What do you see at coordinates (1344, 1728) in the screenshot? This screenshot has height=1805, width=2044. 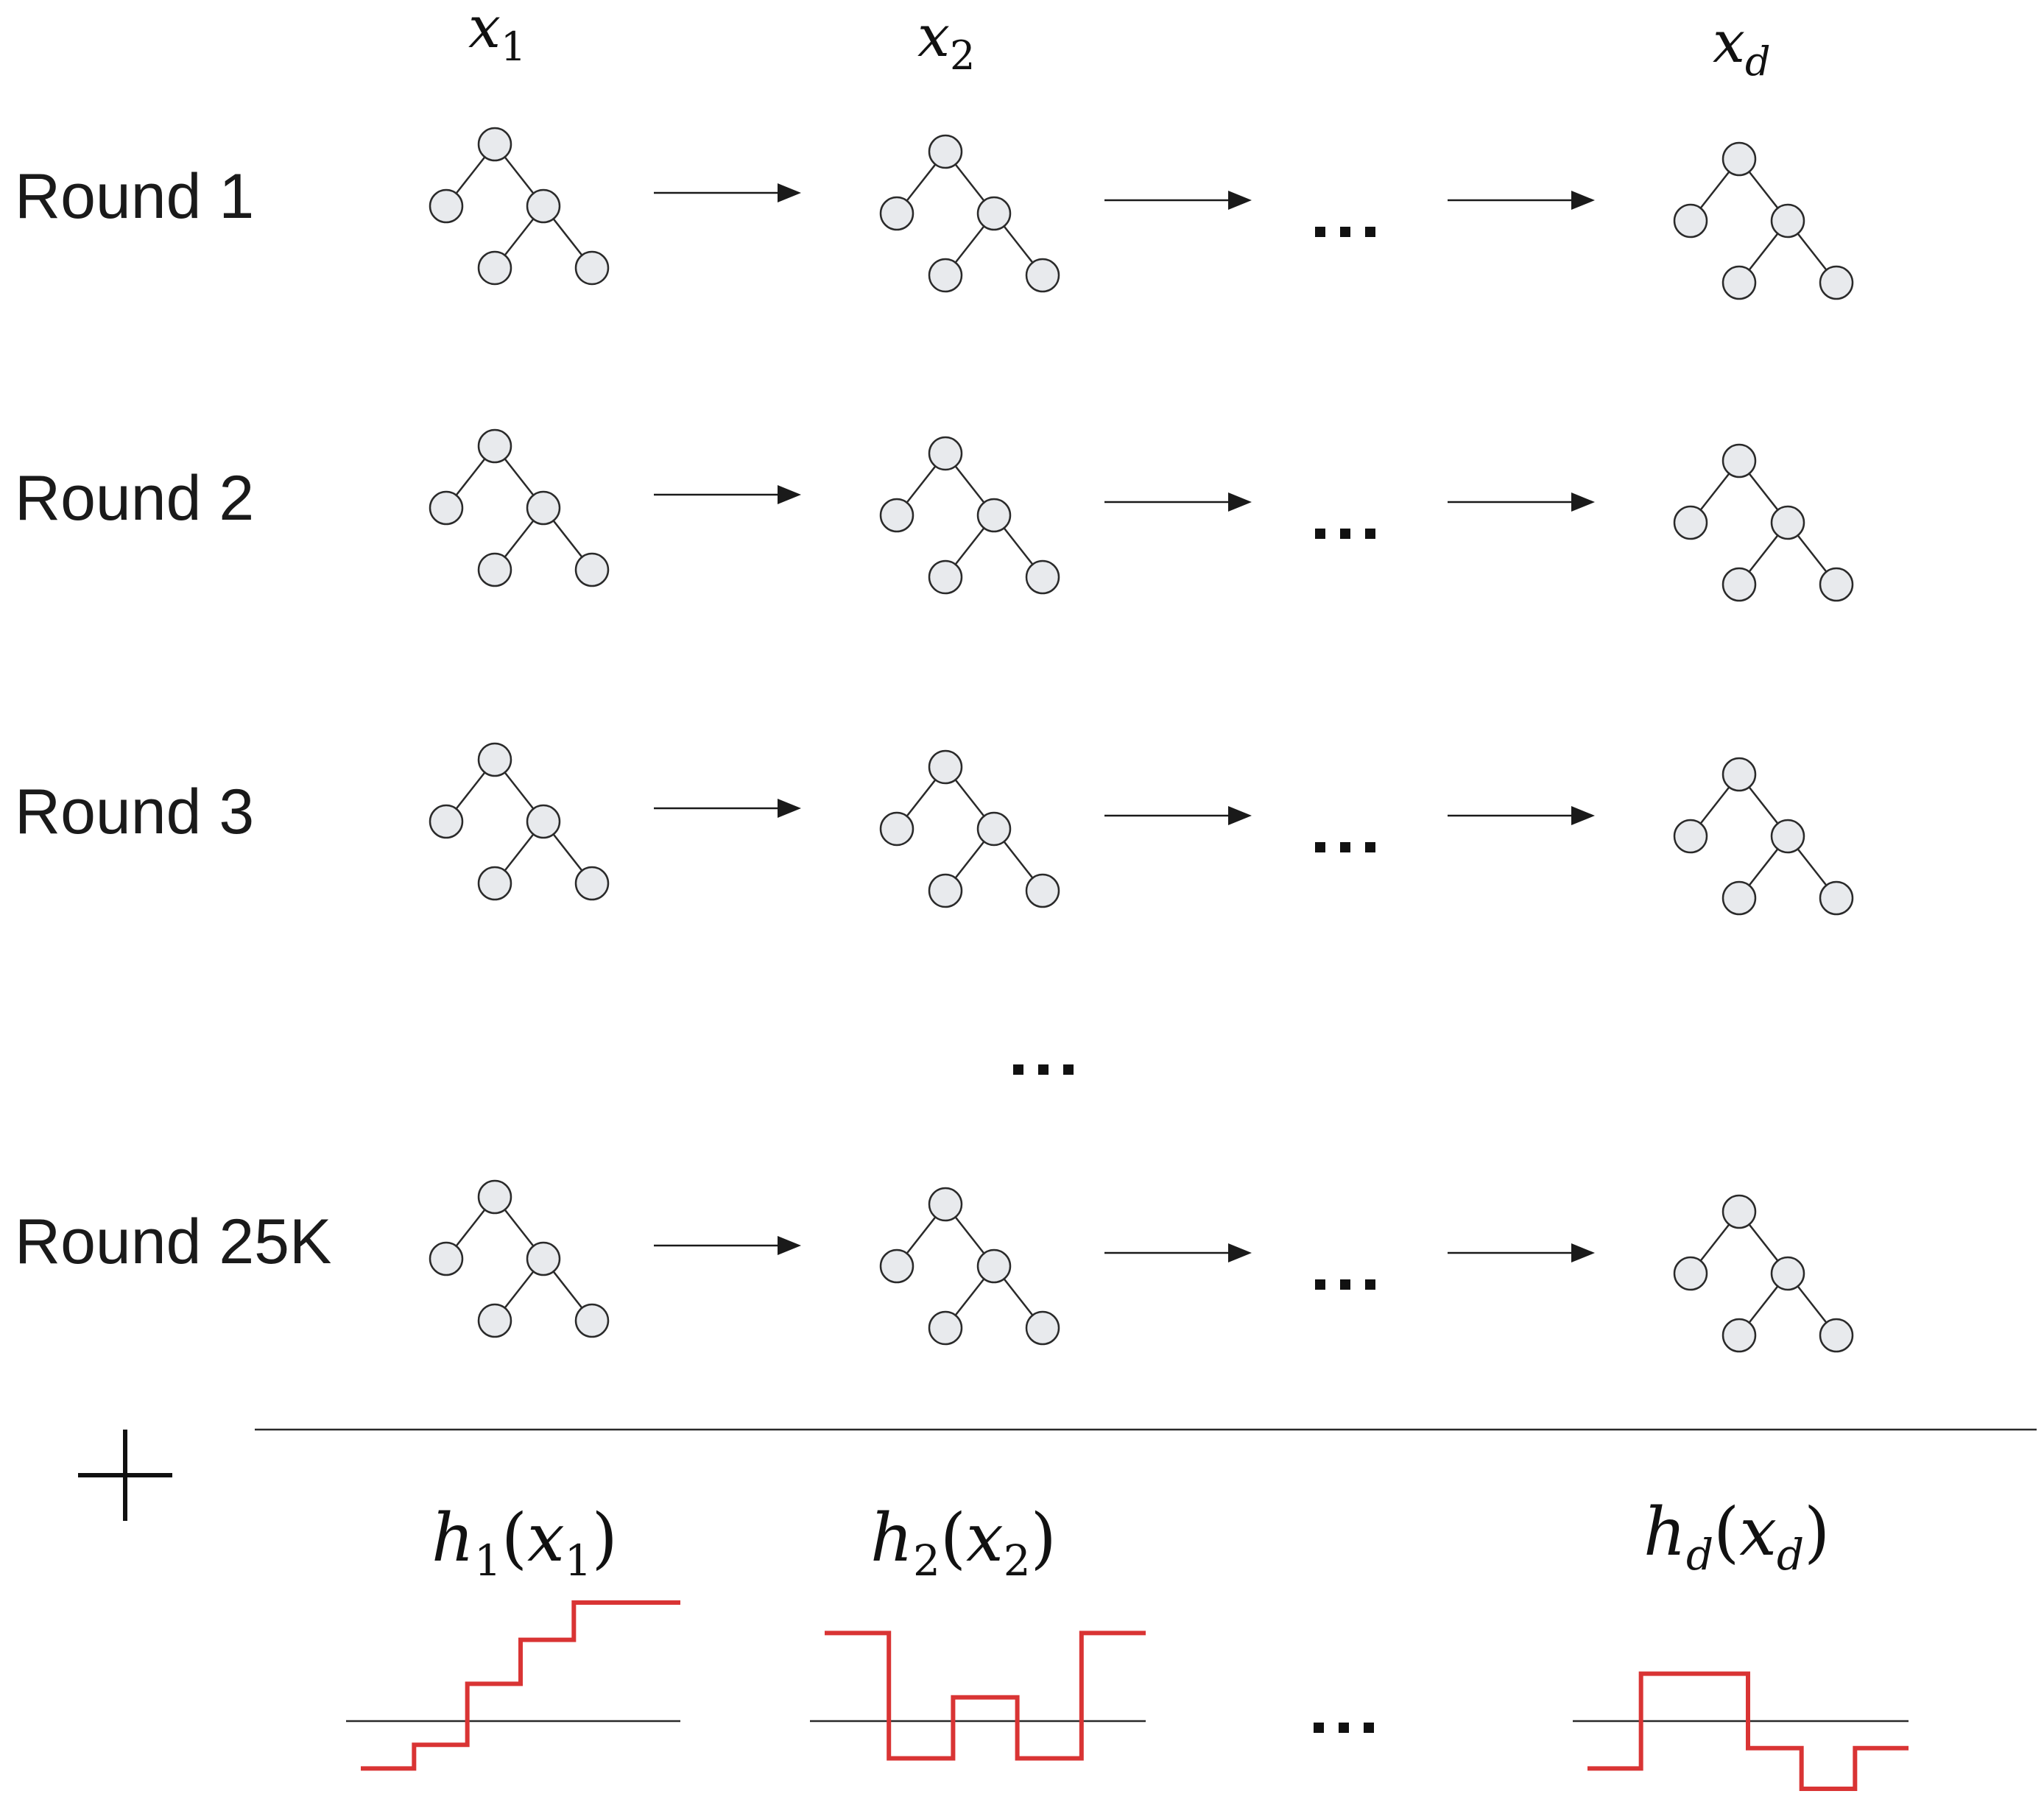 I see `shape-functions-ellipsis` at bounding box center [1344, 1728].